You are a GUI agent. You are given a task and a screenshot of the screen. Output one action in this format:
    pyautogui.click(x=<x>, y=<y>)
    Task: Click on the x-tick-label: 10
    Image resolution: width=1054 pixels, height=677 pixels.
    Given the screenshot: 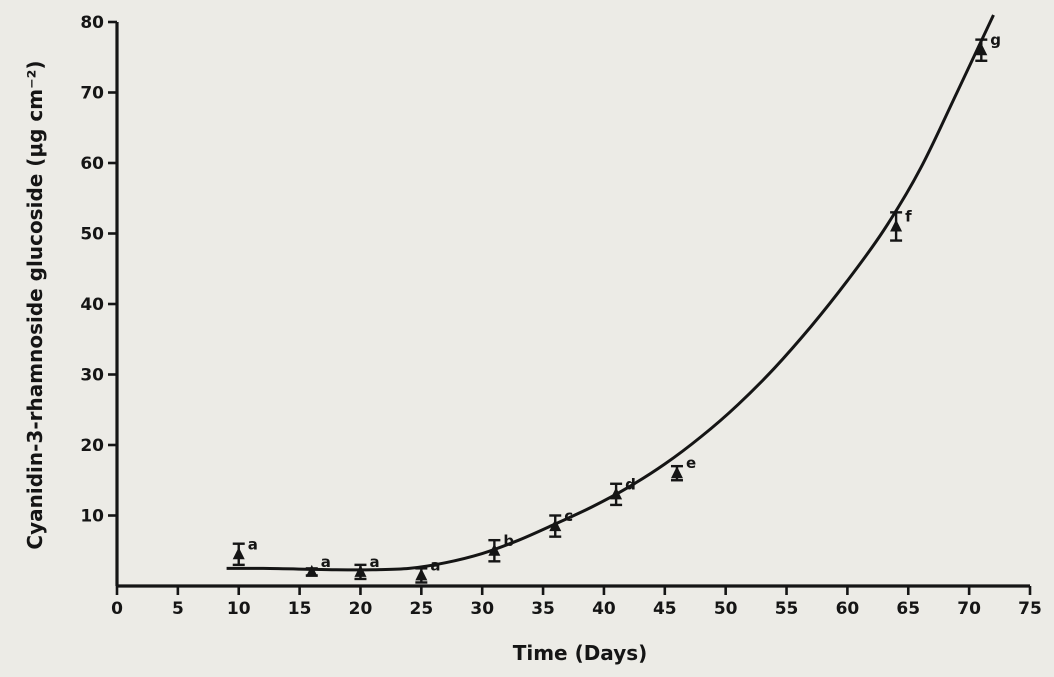 What is the action you would take?
    pyautogui.click(x=239, y=609)
    